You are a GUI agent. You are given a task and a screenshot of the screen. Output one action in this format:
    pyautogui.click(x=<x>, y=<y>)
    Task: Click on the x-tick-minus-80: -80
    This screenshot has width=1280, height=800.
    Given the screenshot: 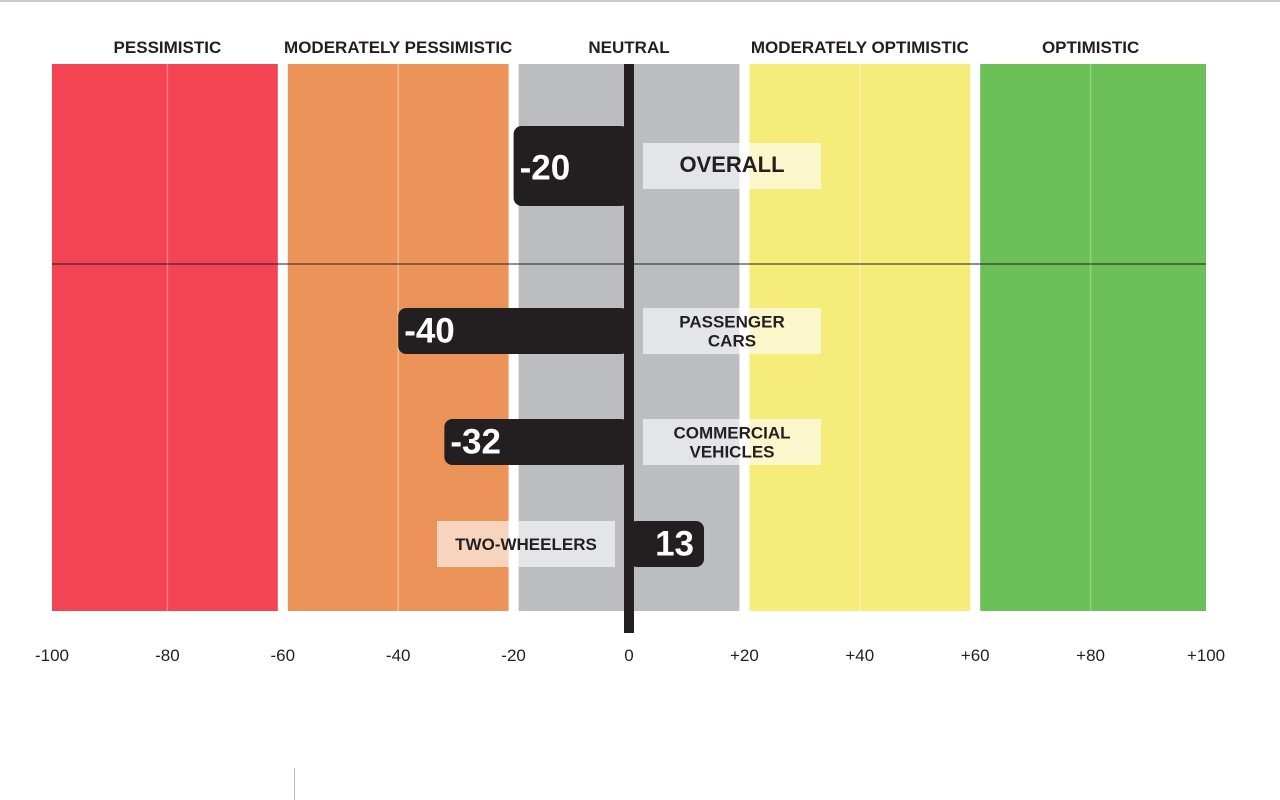 What is the action you would take?
    pyautogui.click(x=167, y=655)
    